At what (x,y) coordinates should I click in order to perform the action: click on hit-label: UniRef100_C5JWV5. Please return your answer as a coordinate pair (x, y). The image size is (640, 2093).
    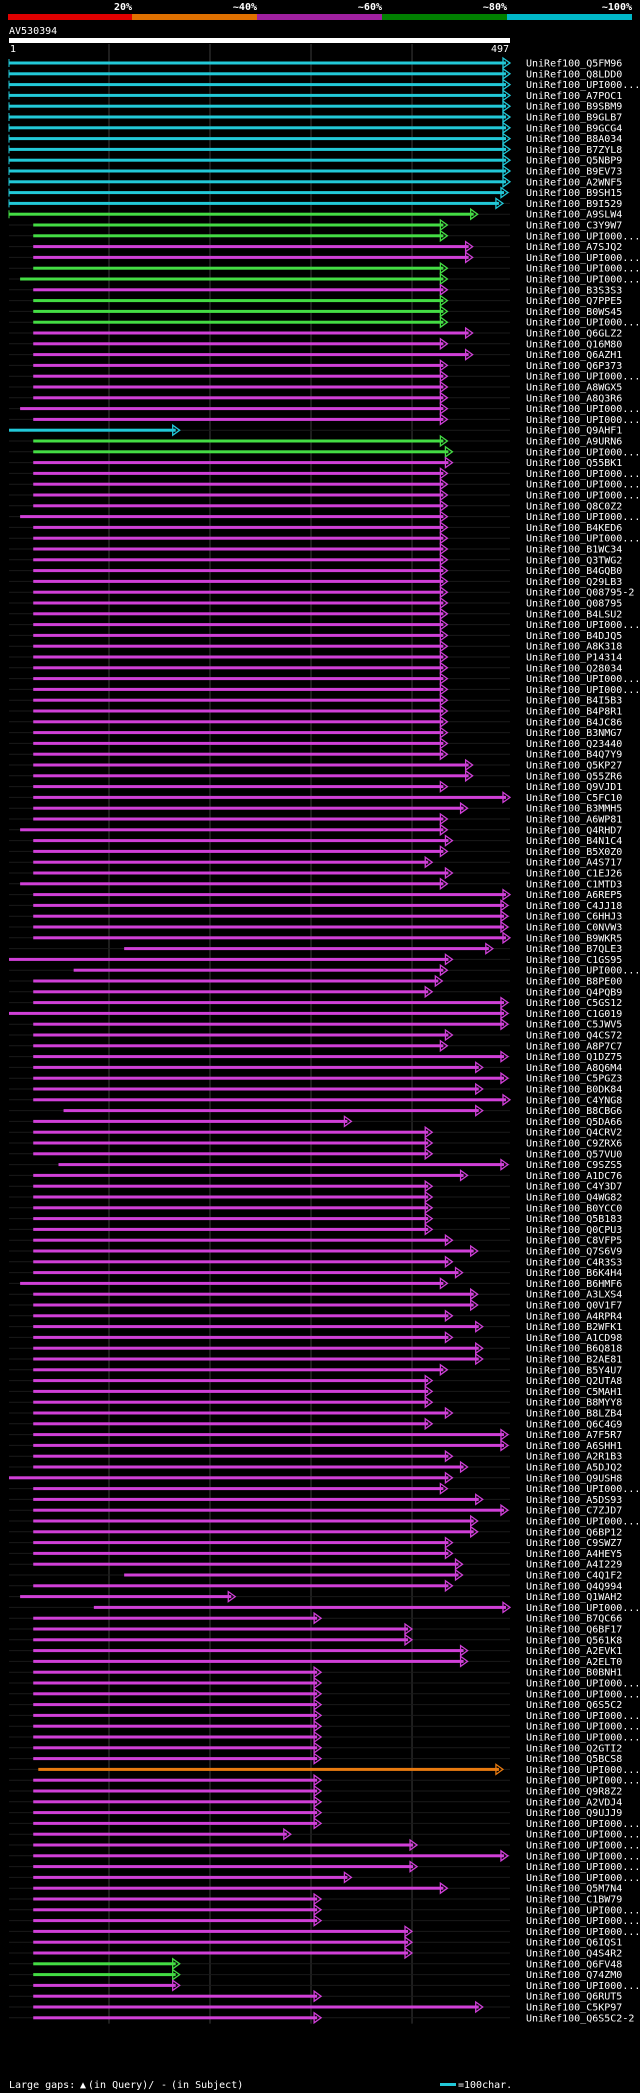
    Looking at the image, I should click on (574, 1025).